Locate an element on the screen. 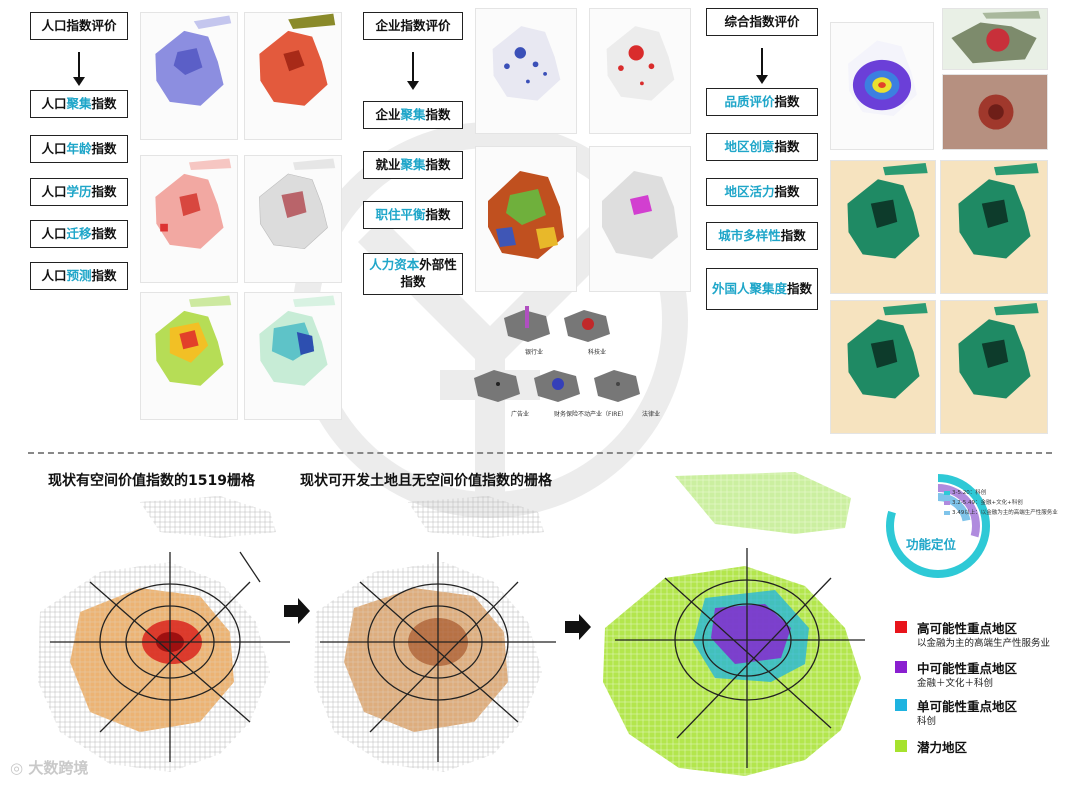 The height and width of the screenshot is (790, 1080). composite-title-box: 综合指数评价 is located at coordinates (762, 22).